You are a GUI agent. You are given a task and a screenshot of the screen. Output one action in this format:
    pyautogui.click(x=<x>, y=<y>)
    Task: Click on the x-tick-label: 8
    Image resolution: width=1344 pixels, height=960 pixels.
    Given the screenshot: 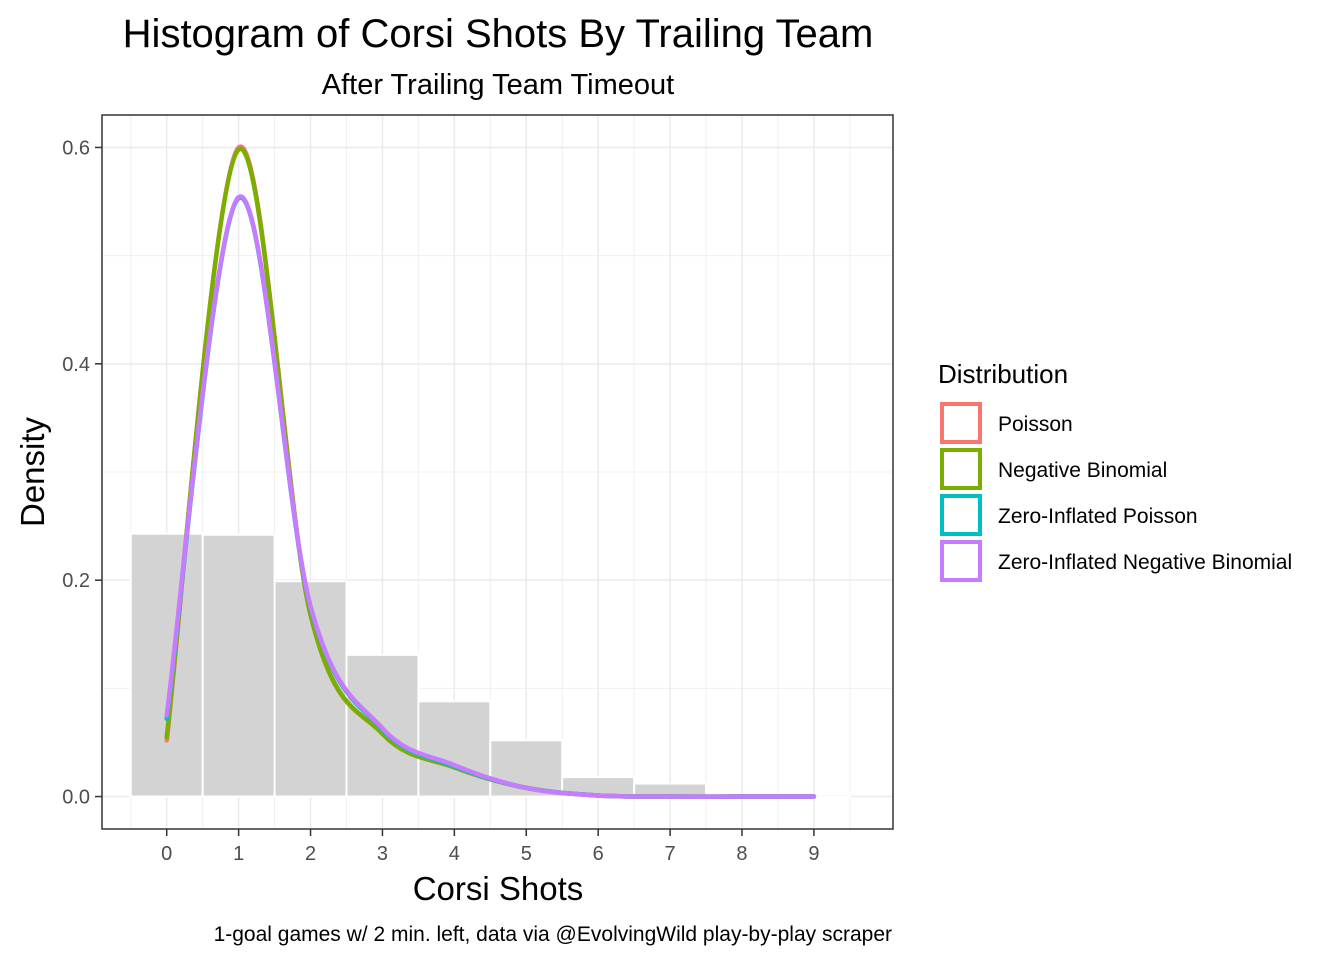 What is the action you would take?
    pyautogui.click(x=741, y=854)
    